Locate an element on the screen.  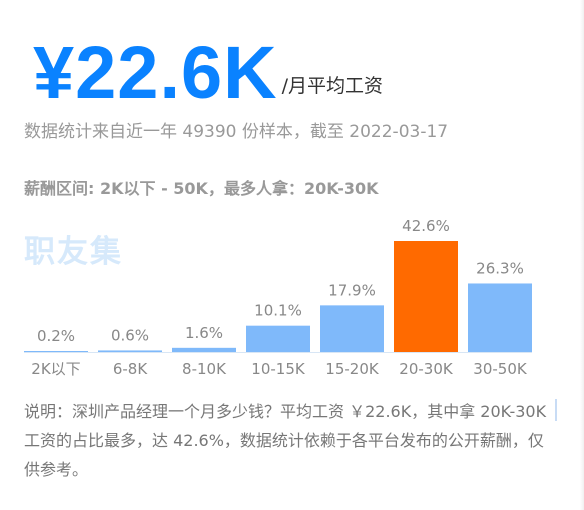
x-tick-label-4: 15-20K is located at coordinates (352, 369).